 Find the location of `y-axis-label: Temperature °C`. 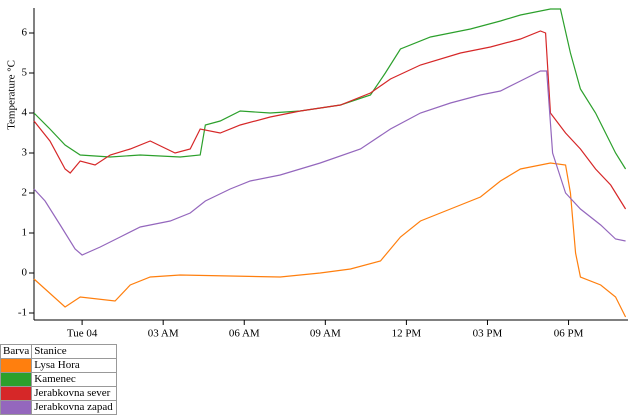

y-axis-label: Temperature °C is located at coordinates (12, 95).